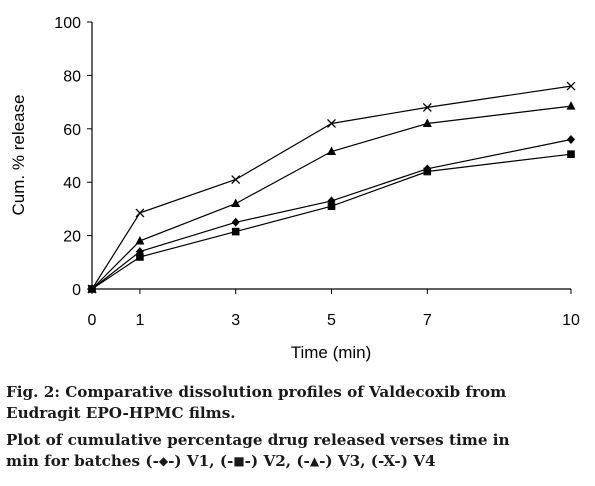 This screenshot has width=595, height=486. Describe the element at coordinates (92, 320) in the screenshot. I see `x-tick-label: 0` at that location.